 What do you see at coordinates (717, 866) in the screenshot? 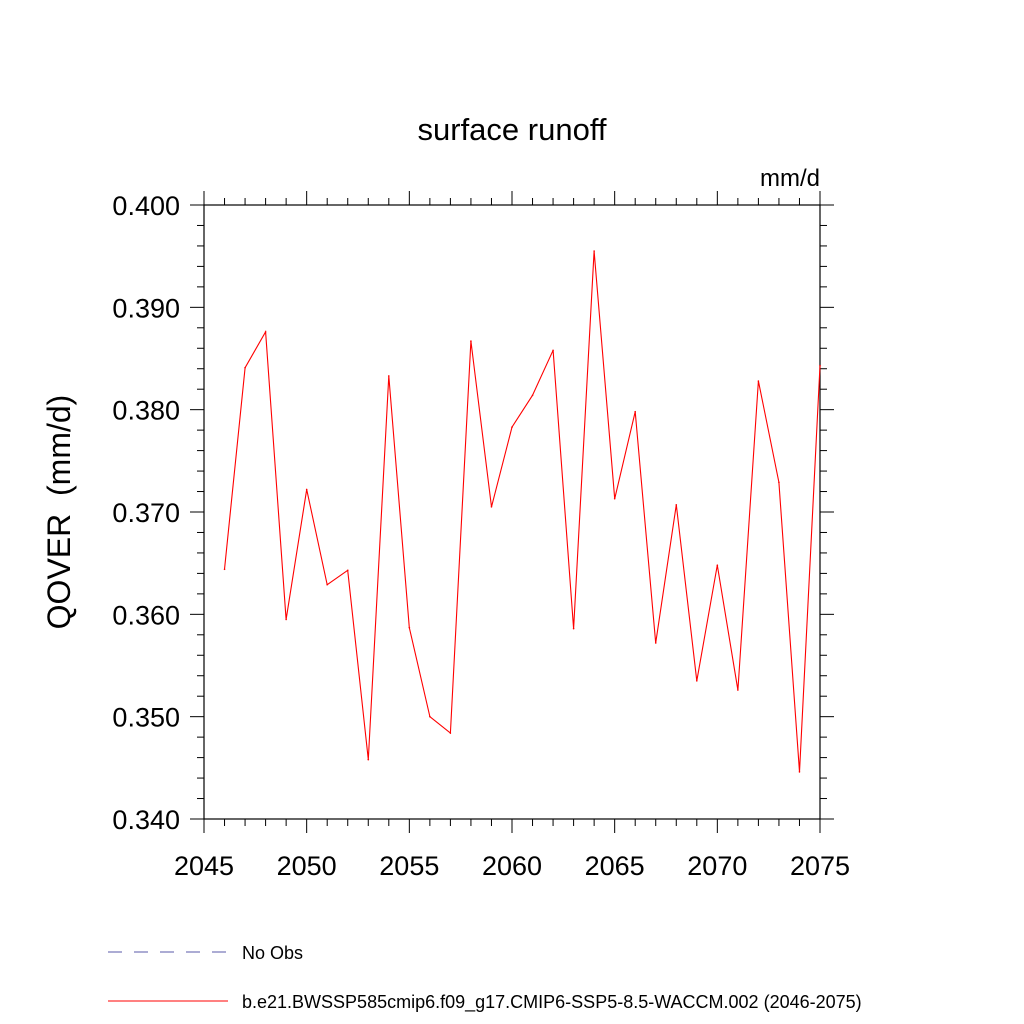
I see `x-tick-label: 2070` at bounding box center [717, 866].